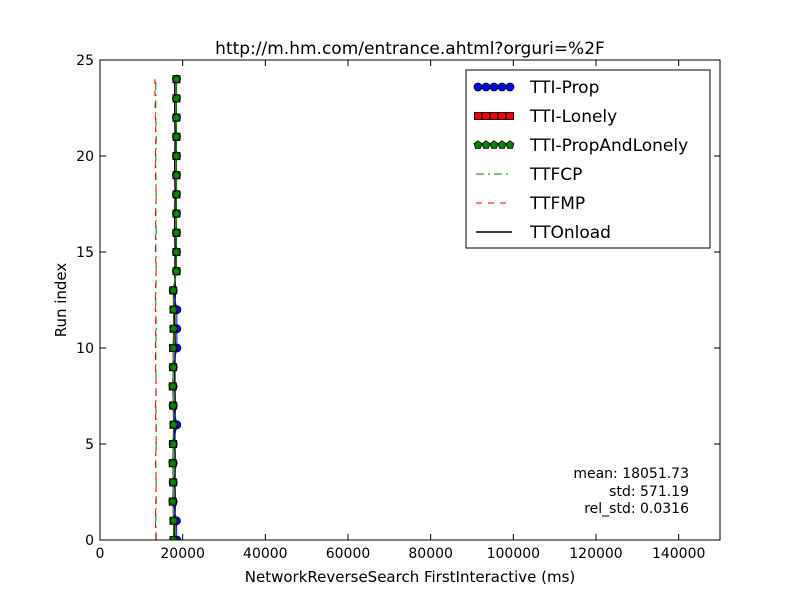 Image resolution: width=800 pixels, height=600 pixels. What do you see at coordinates (348, 554) in the screenshot?
I see `x-tick-label: 60000` at bounding box center [348, 554].